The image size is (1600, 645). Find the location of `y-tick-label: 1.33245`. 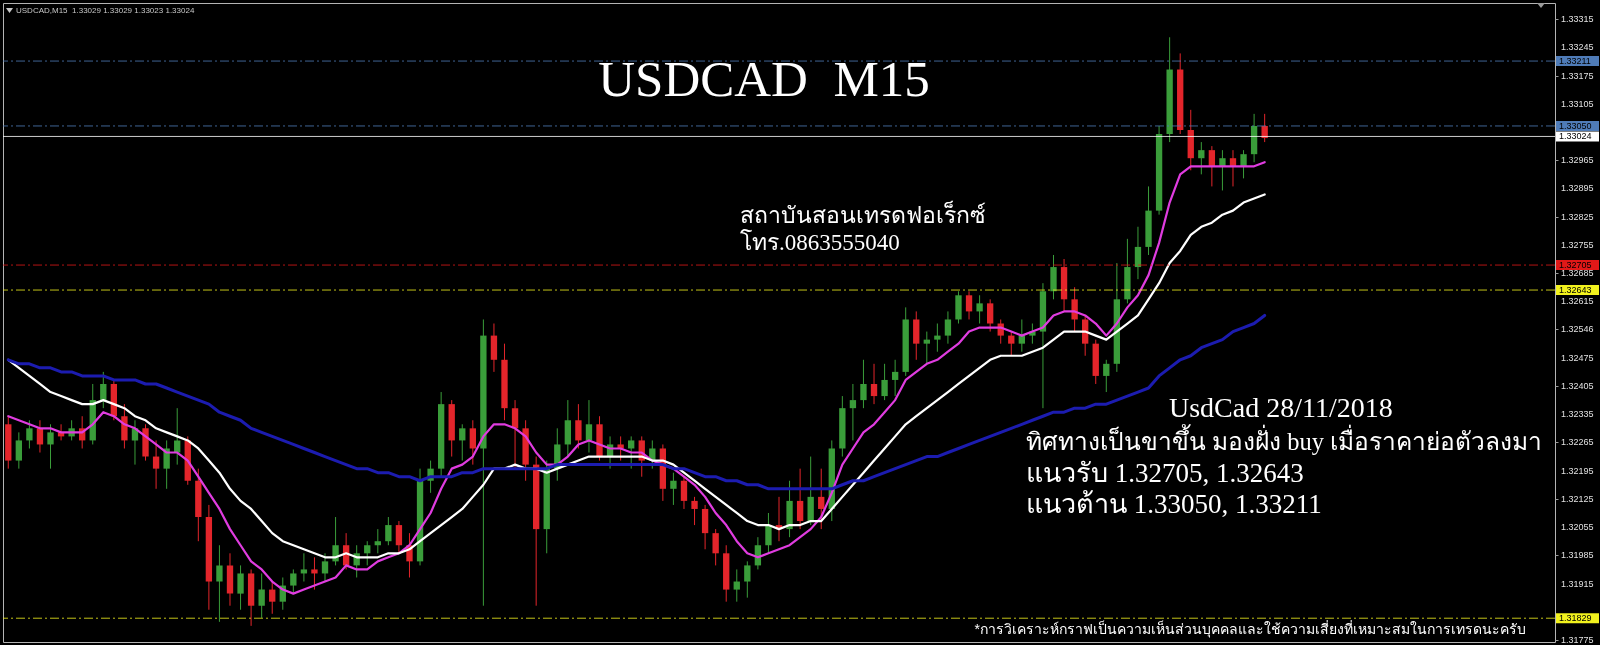

y-tick-label: 1.33245 is located at coordinates (1577, 47).